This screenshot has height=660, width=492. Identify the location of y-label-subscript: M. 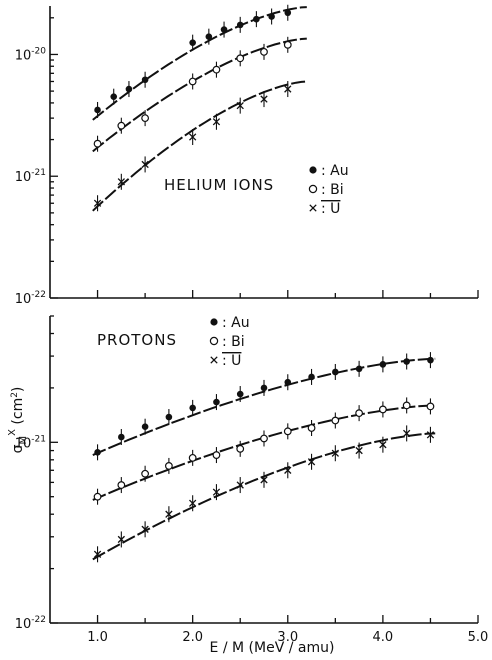
(23, 440).